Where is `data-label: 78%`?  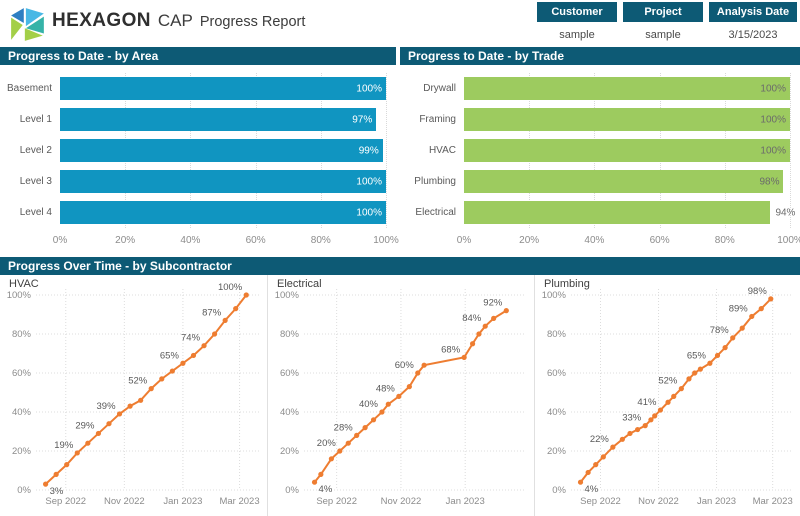 data-label: 78% is located at coordinates (720, 330).